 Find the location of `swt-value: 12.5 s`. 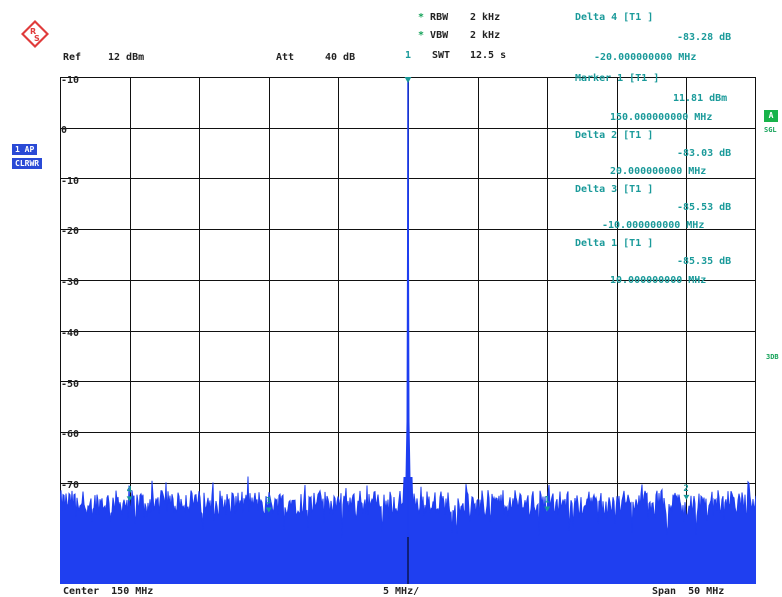

swt-value: 12.5 s is located at coordinates (488, 55).